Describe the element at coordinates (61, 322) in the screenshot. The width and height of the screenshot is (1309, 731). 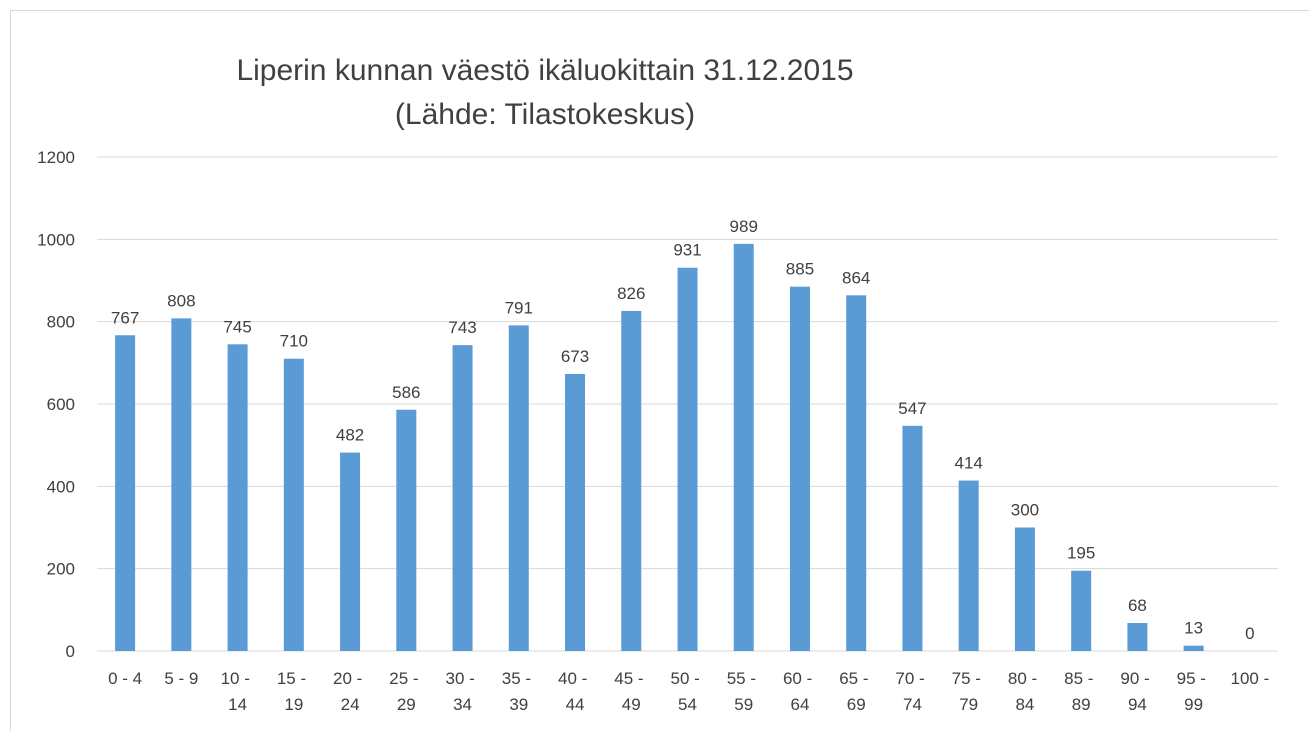
I see `y-tick-label: 800` at that location.